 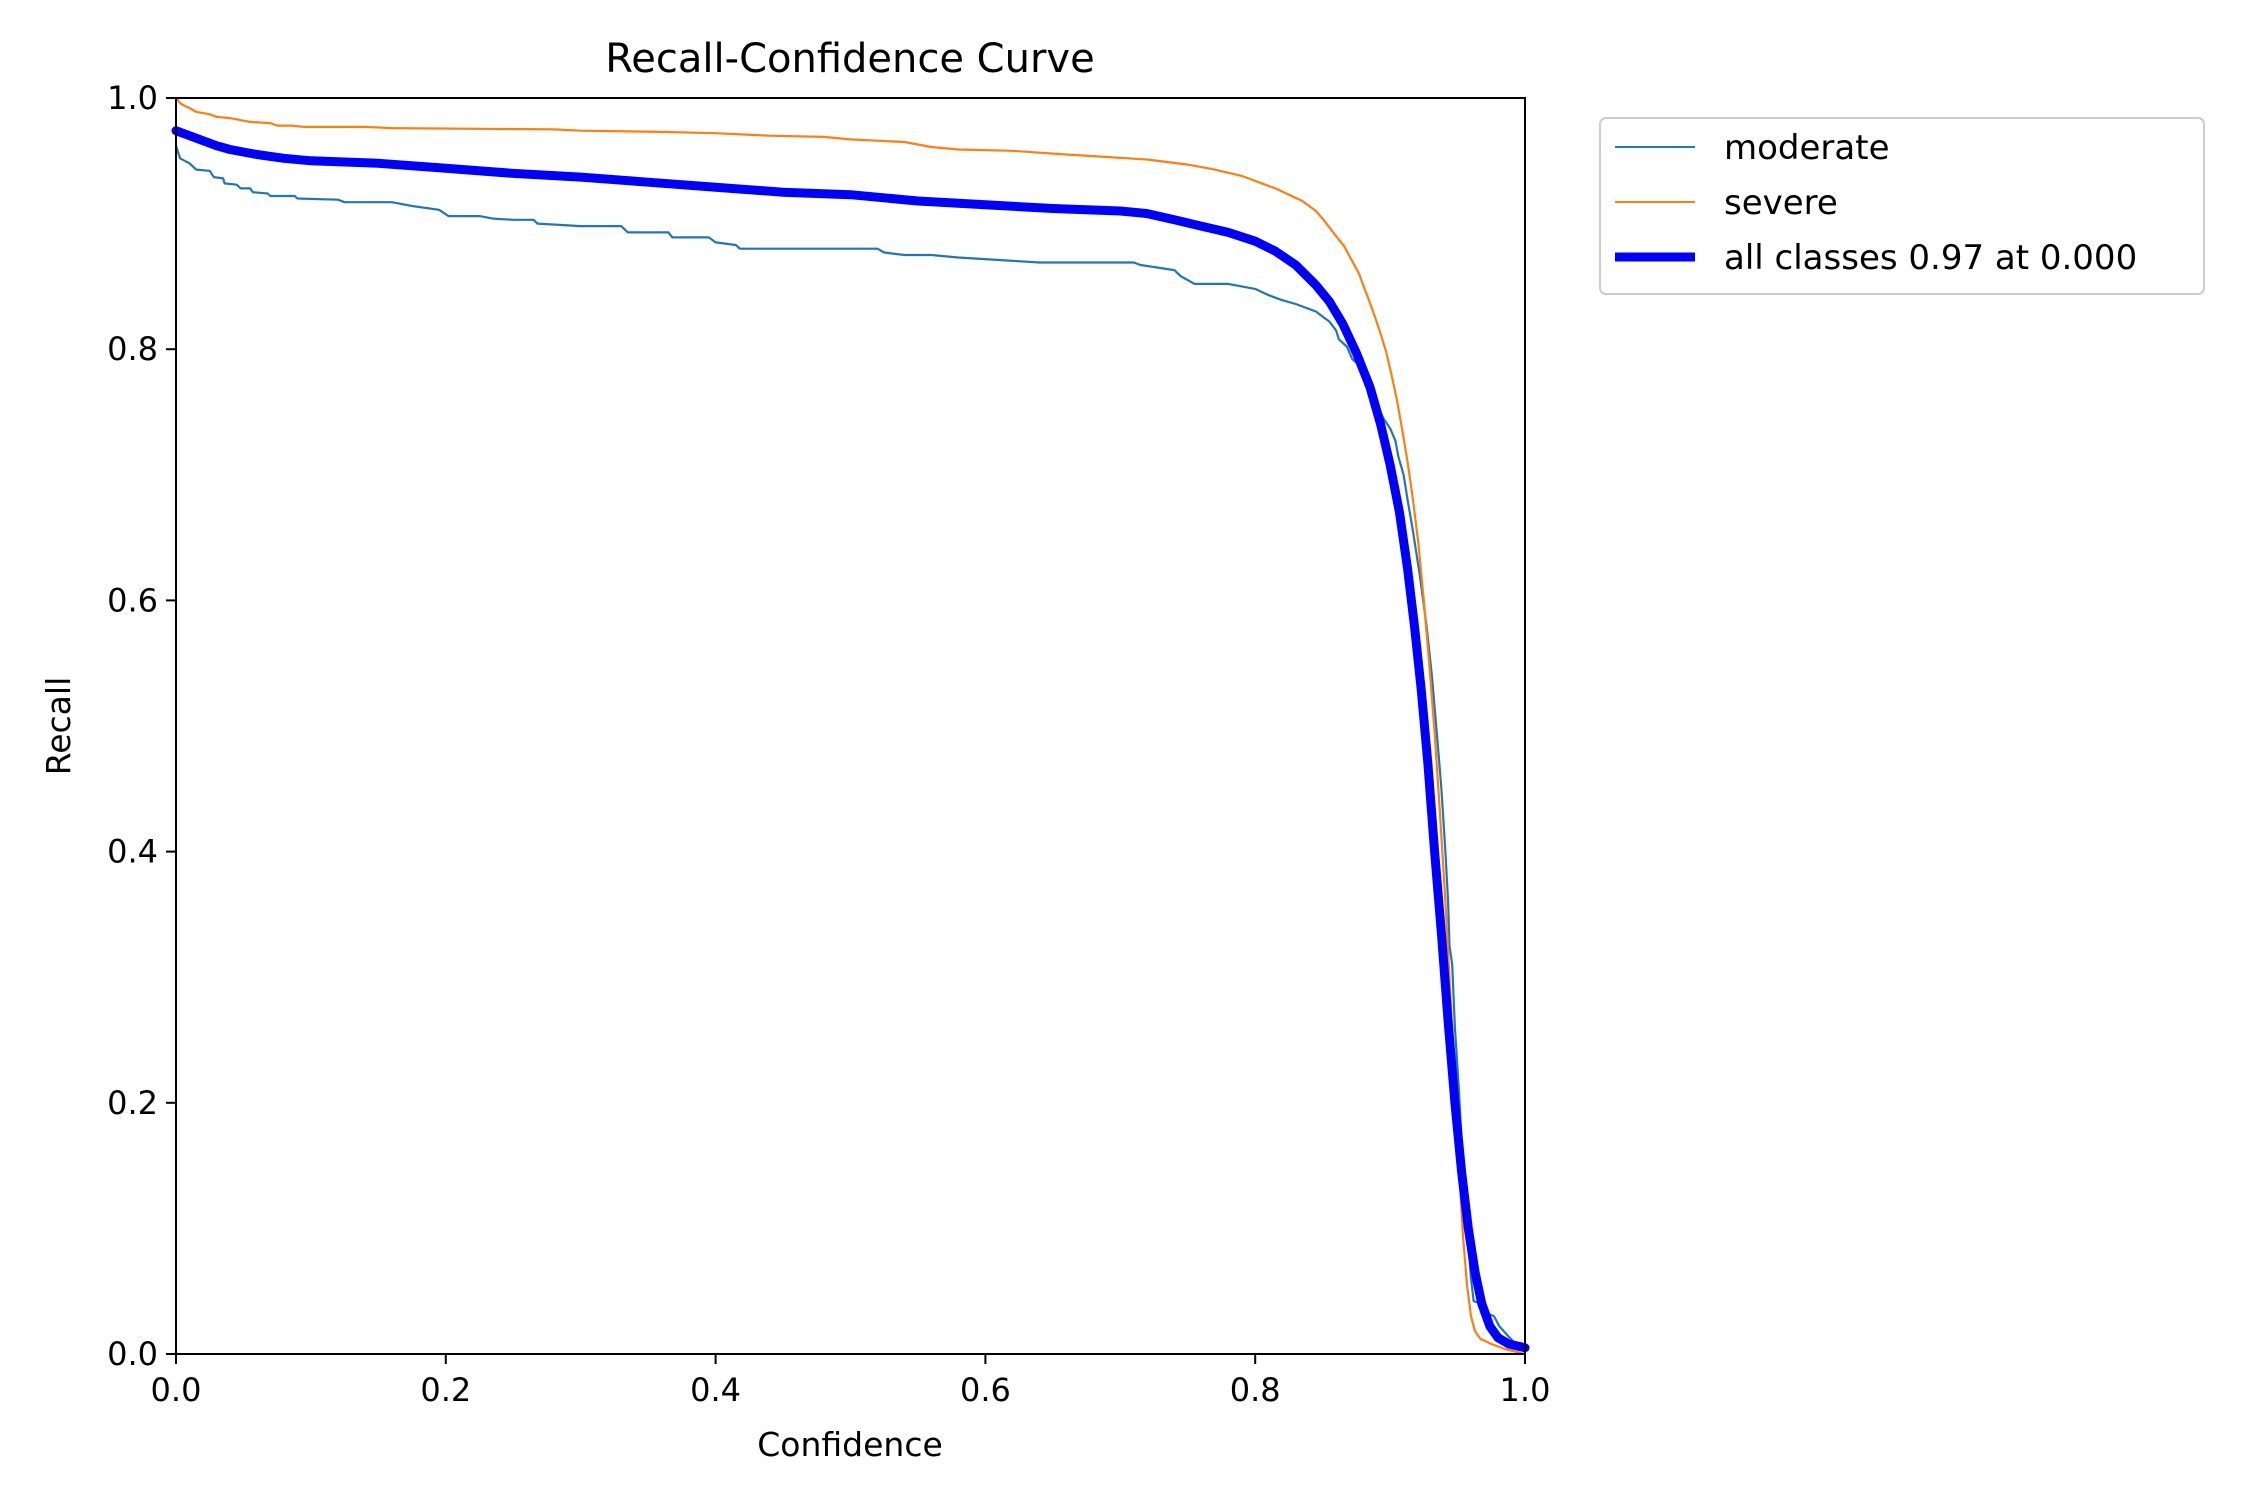 What do you see at coordinates (1781, 203) in the screenshot?
I see `legend-label-severe: severe` at bounding box center [1781, 203].